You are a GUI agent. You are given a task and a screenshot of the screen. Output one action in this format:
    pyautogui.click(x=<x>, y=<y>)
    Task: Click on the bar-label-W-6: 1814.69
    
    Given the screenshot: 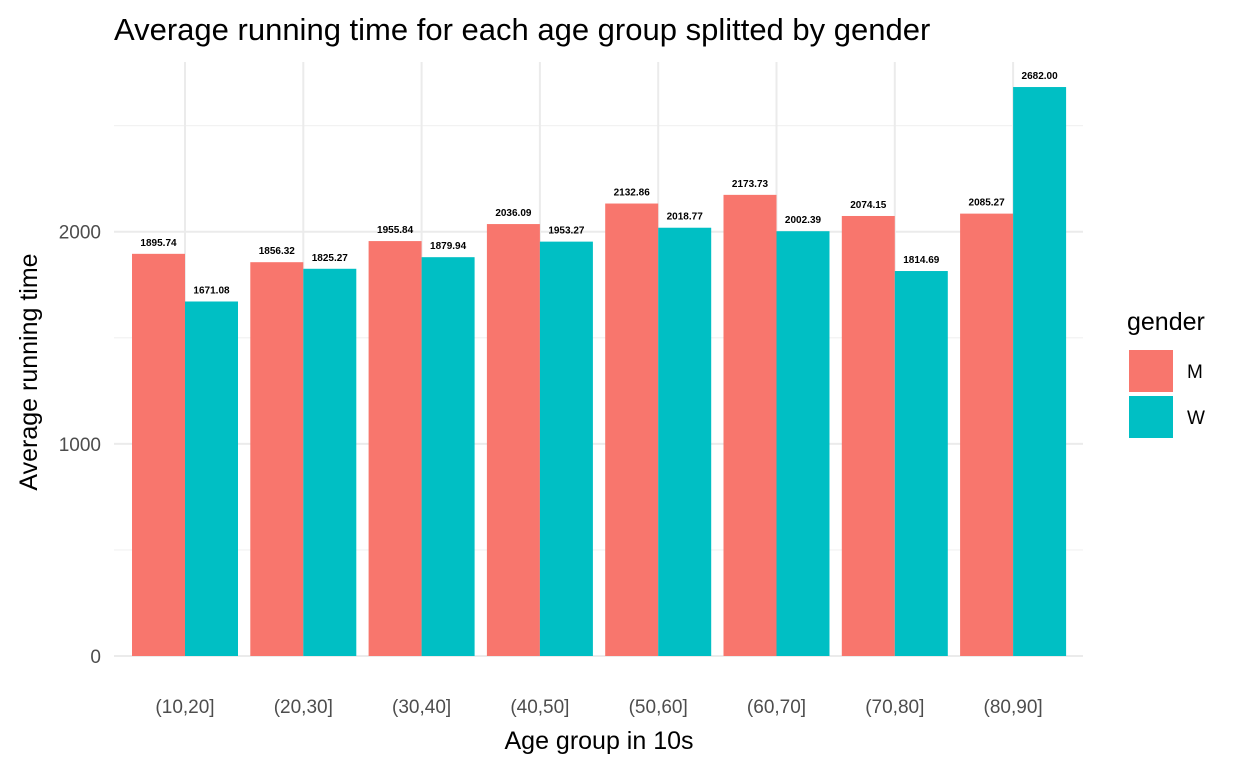 What is the action you would take?
    pyautogui.click(x=921, y=260)
    